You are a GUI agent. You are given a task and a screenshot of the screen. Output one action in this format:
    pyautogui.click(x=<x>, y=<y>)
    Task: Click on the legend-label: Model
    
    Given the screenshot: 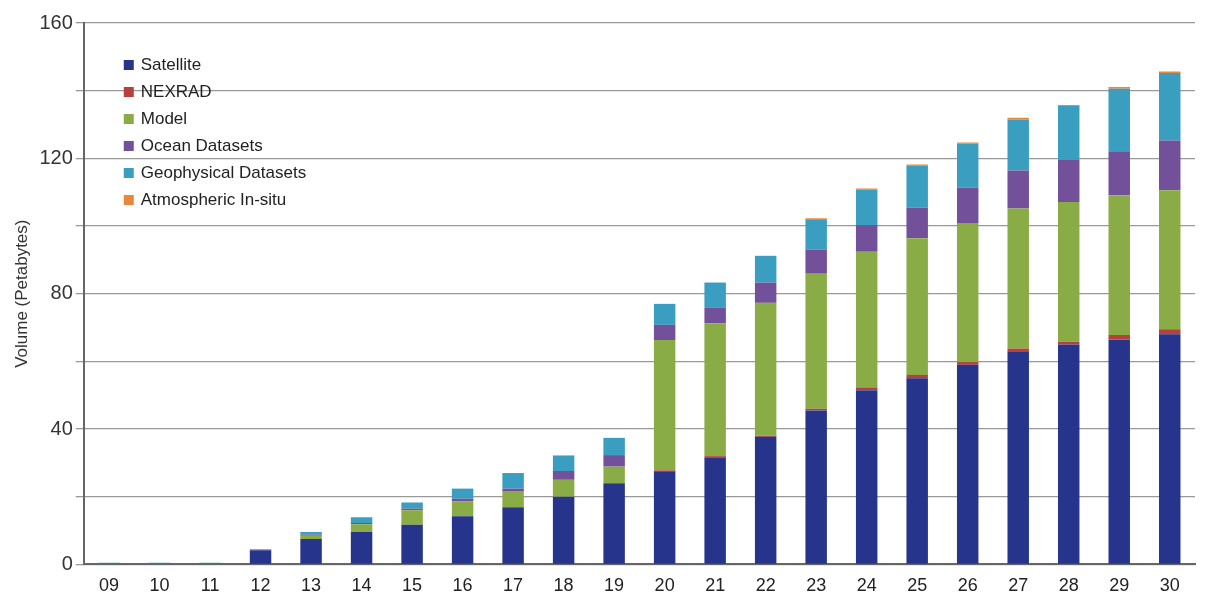 What is the action you would take?
    pyautogui.click(x=164, y=118)
    